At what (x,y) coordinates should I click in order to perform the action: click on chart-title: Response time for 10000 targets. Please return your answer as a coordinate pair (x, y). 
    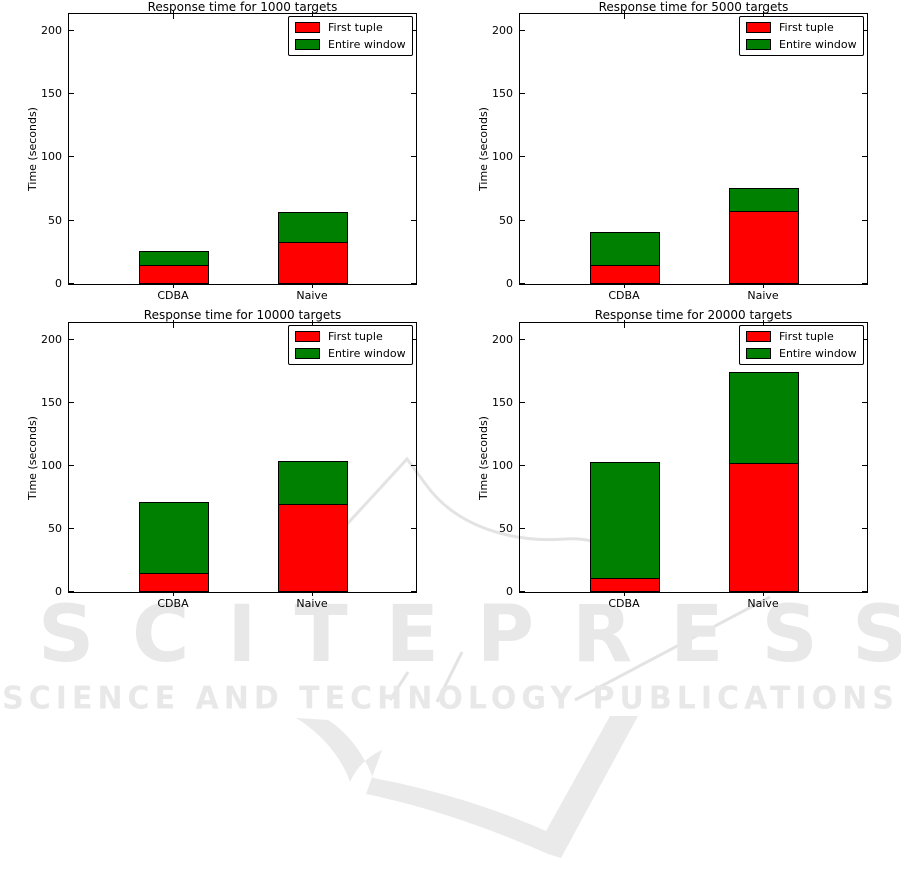
    Looking at the image, I should click on (242, 315).